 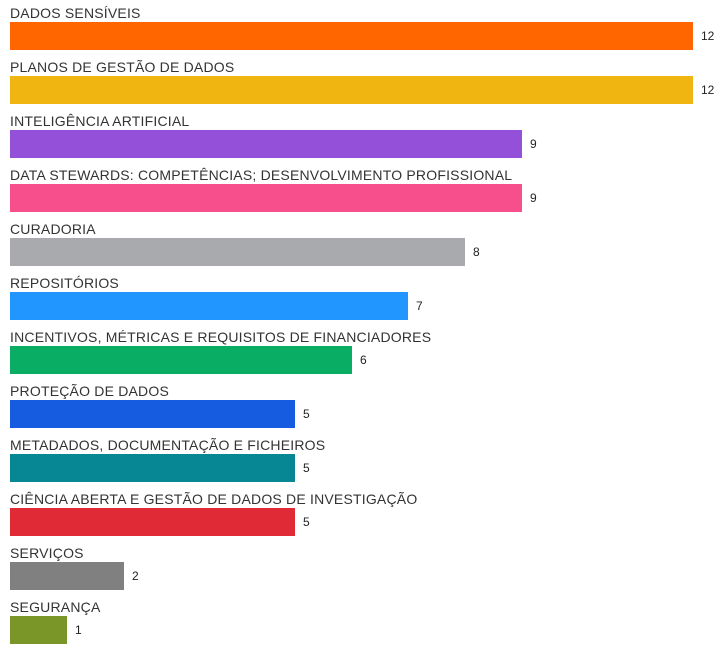 I want to click on category-label: DADOS SENSÍVEIS, so click(x=75, y=13).